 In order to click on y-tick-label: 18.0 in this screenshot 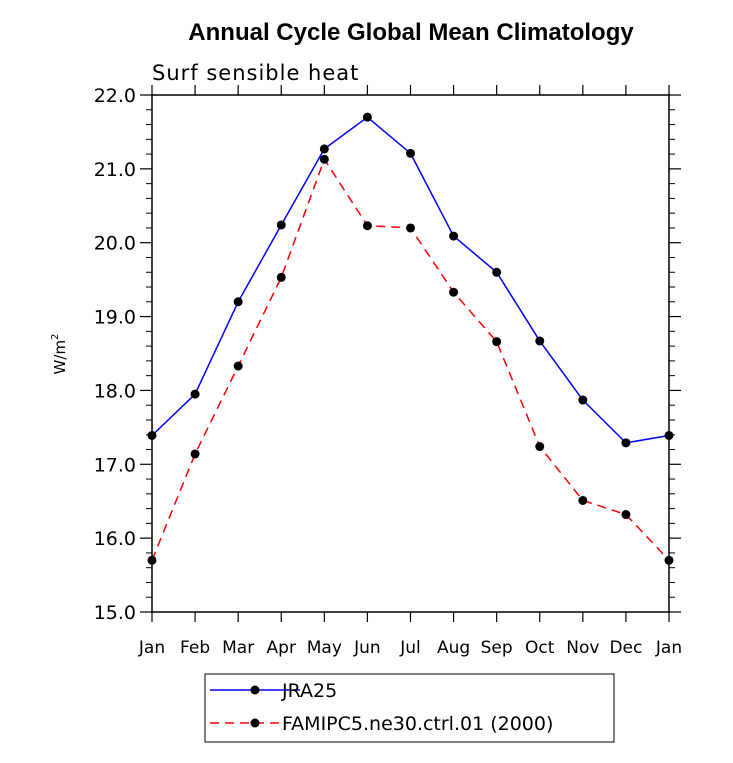, I will do `click(115, 391)`.